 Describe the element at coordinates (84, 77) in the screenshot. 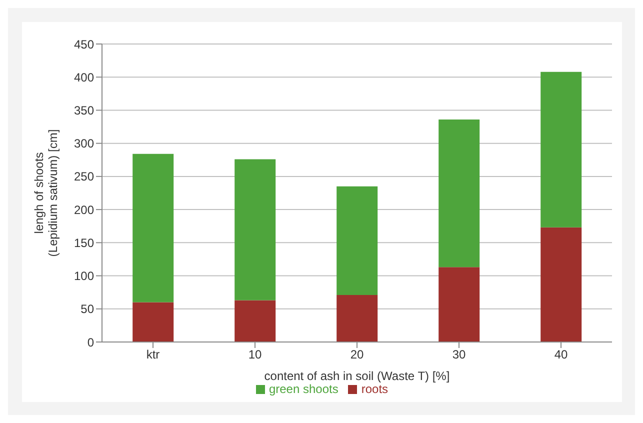

I see `y-tick-label: 400` at that location.